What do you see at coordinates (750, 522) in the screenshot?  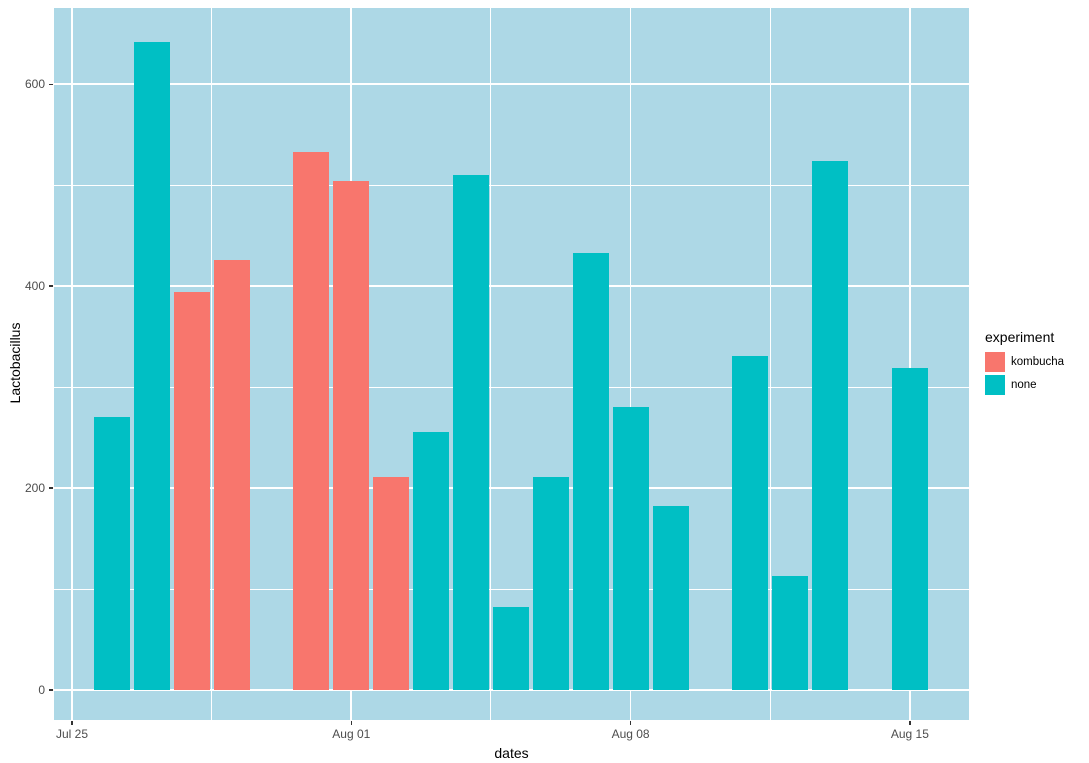 I see `bar-aug11` at bounding box center [750, 522].